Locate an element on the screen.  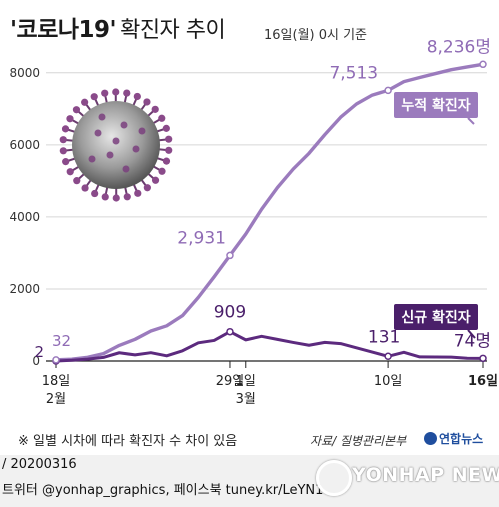
footnote: ※ 일별 시차에 따라 확진자 수 차이 있음 is located at coordinates (128, 441).